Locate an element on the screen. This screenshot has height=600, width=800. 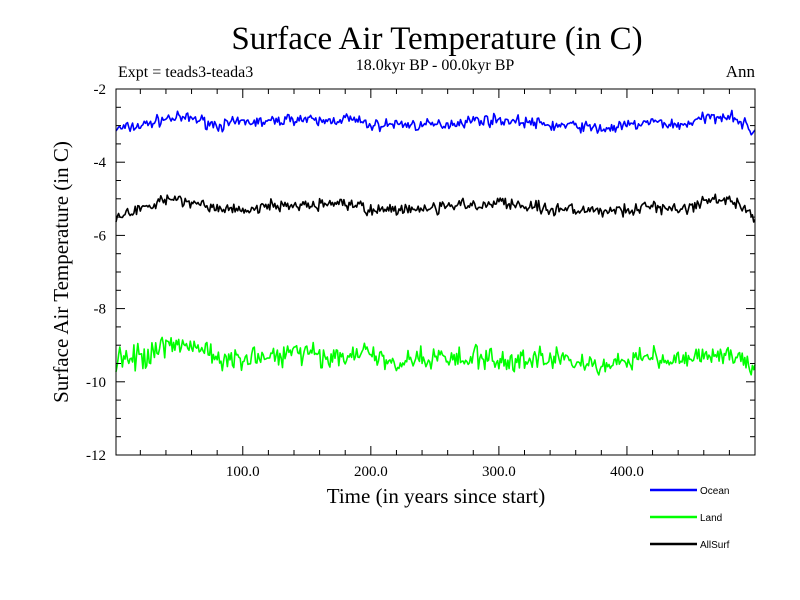
legend-label-ocean: Ocean is located at coordinates (714, 491).